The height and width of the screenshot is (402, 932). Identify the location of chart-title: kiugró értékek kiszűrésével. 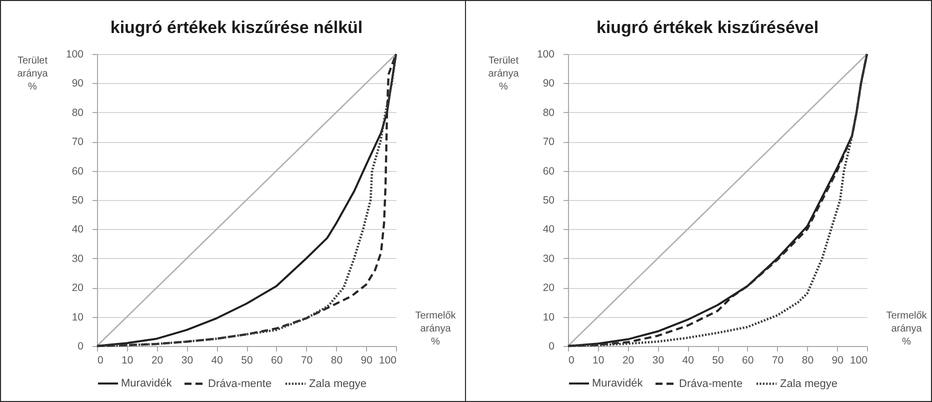
(707, 27).